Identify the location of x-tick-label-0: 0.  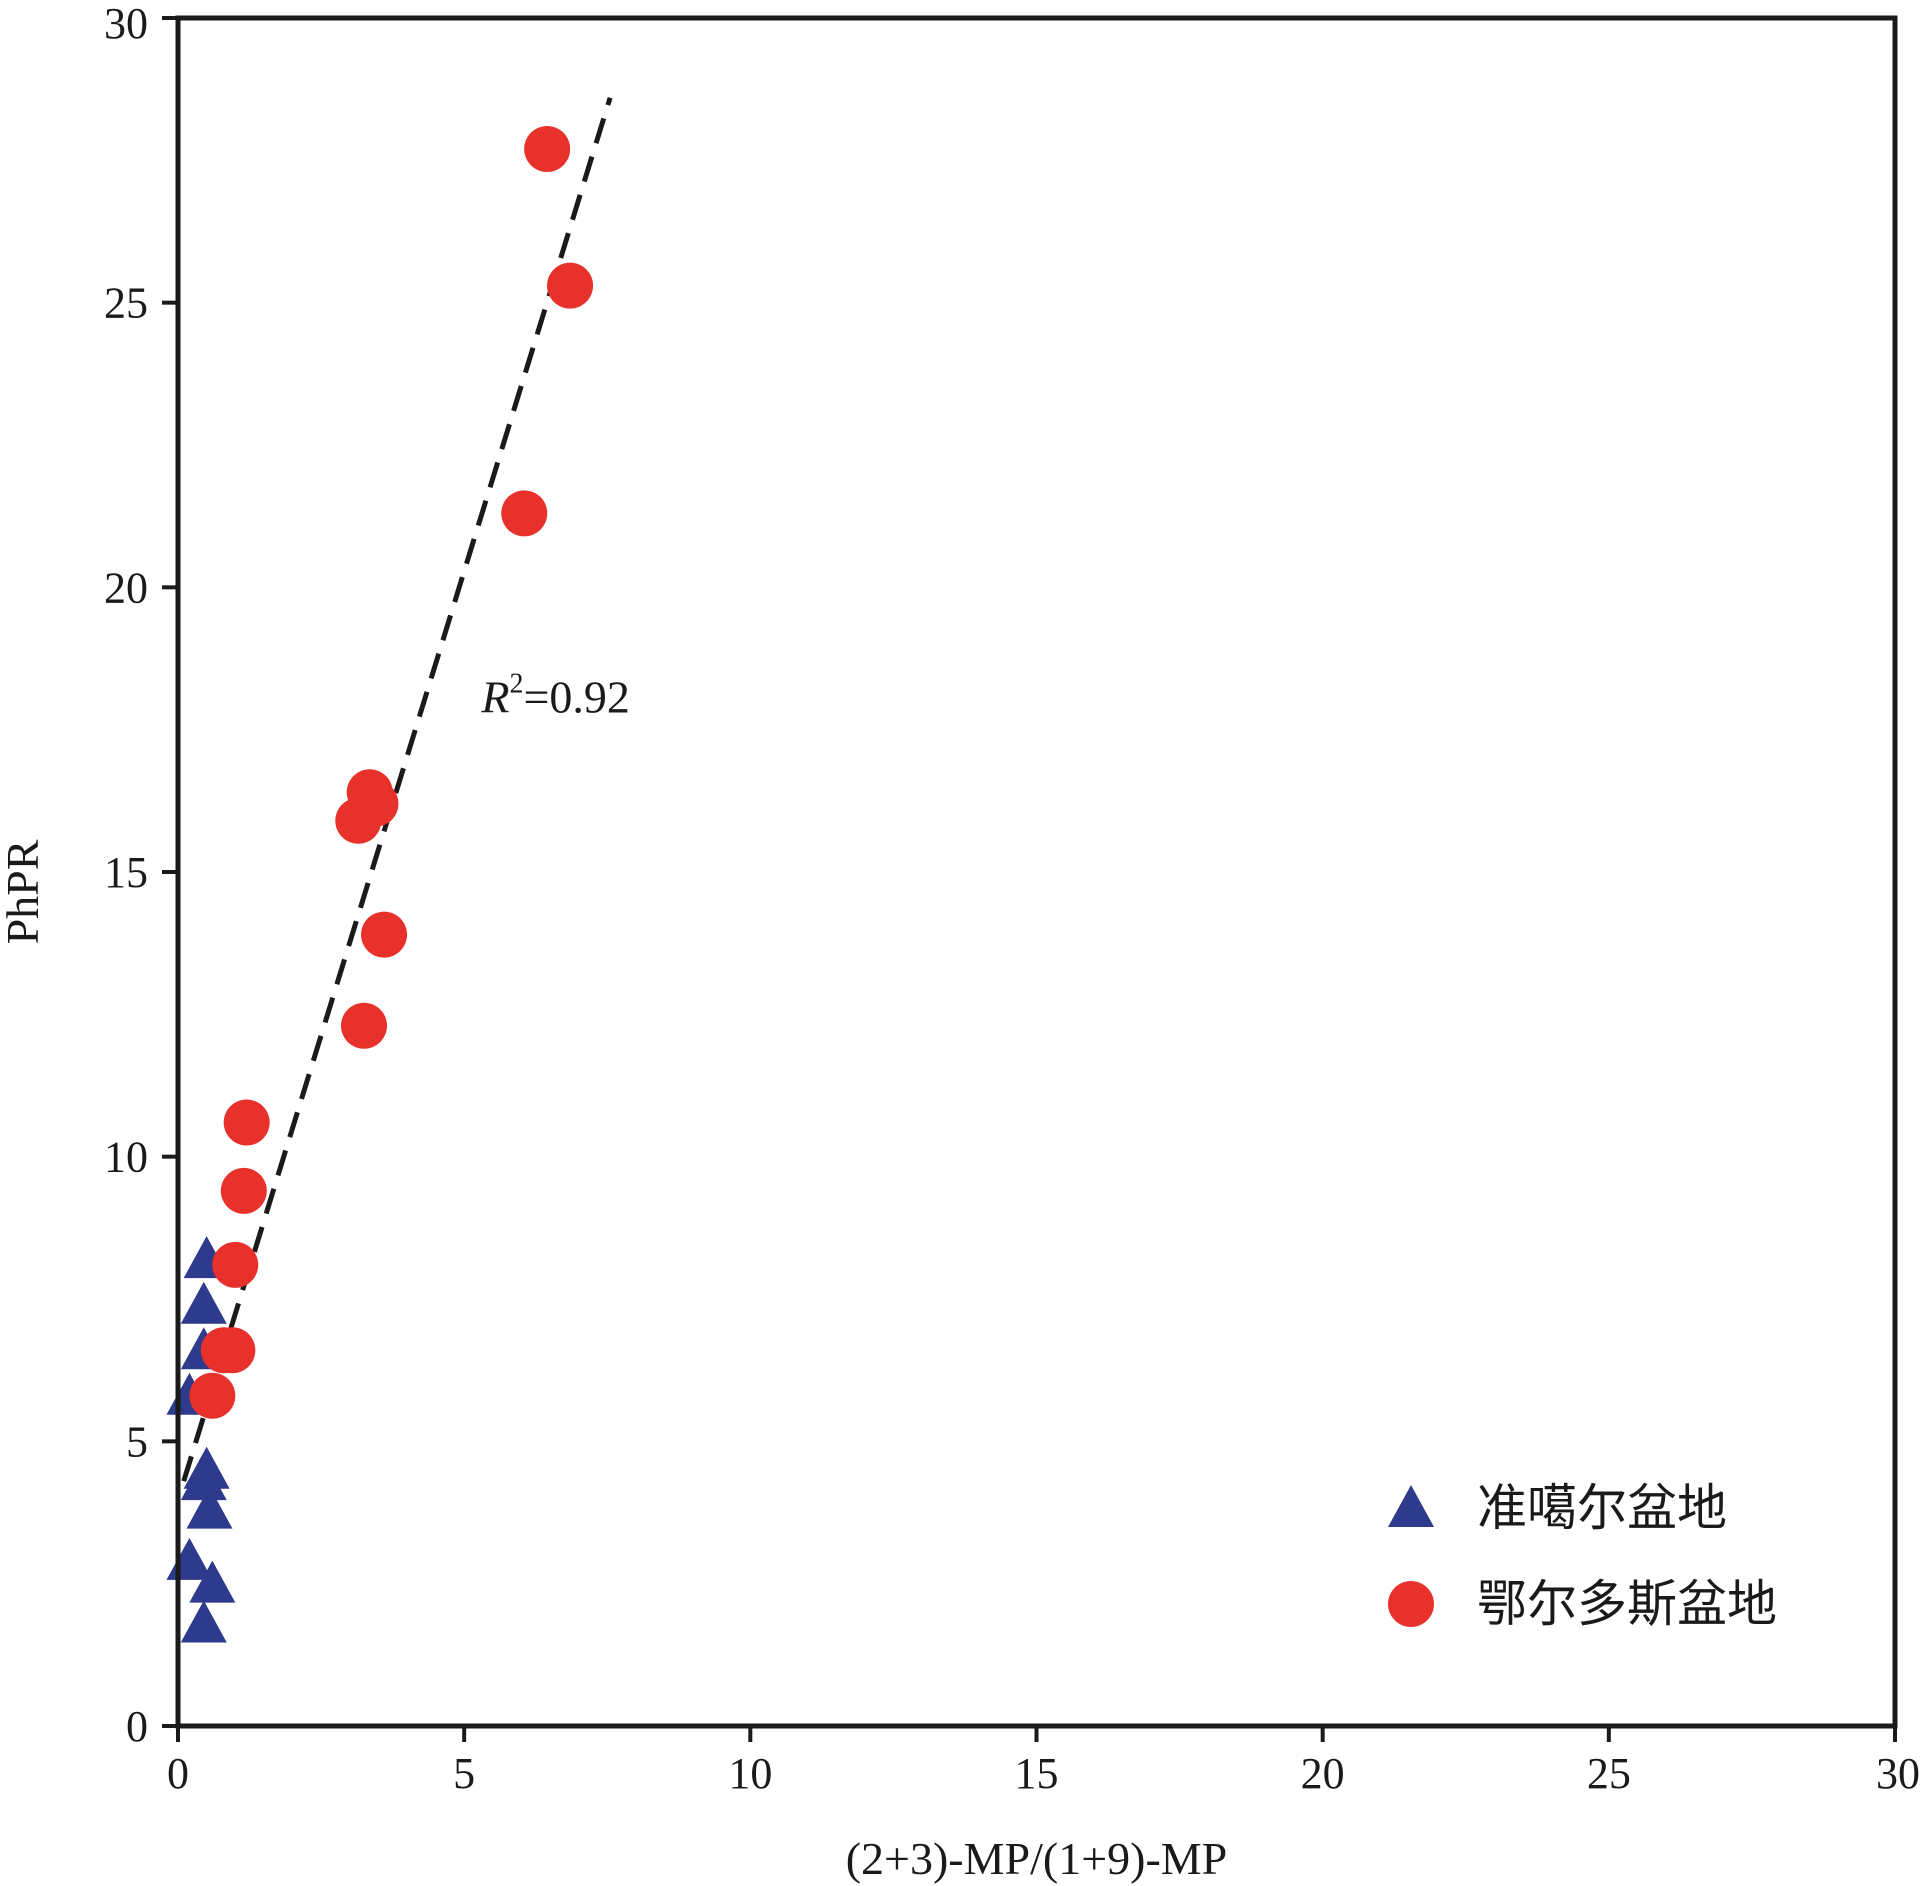
(178, 1773).